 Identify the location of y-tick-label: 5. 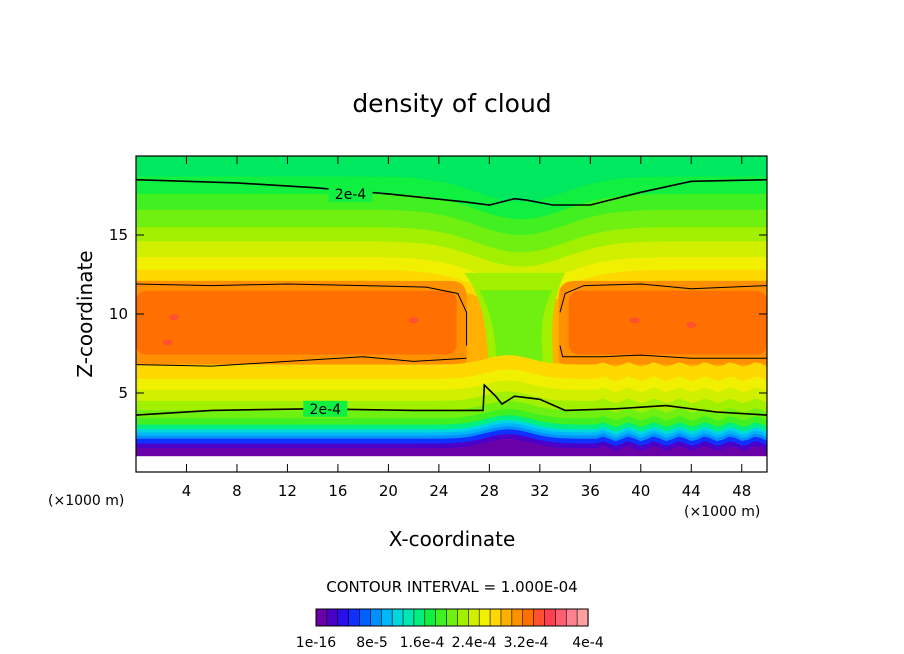
(123, 393).